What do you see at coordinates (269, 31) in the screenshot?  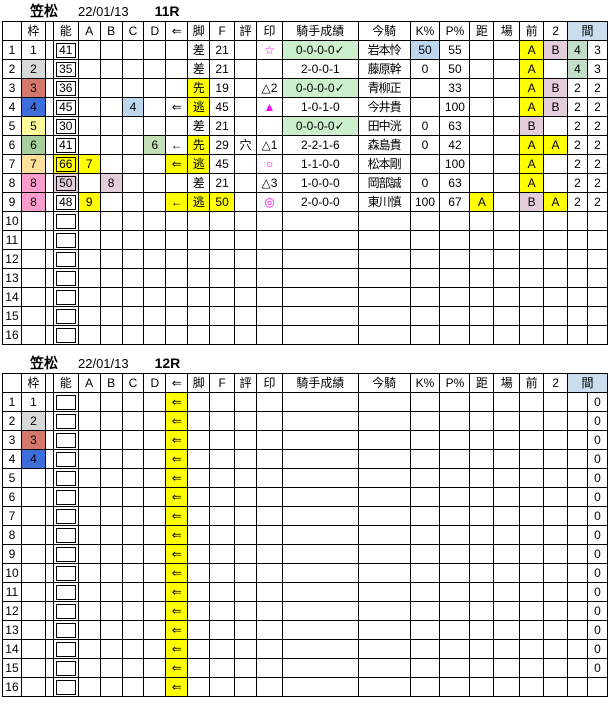 I see `header-in: 印` at bounding box center [269, 31].